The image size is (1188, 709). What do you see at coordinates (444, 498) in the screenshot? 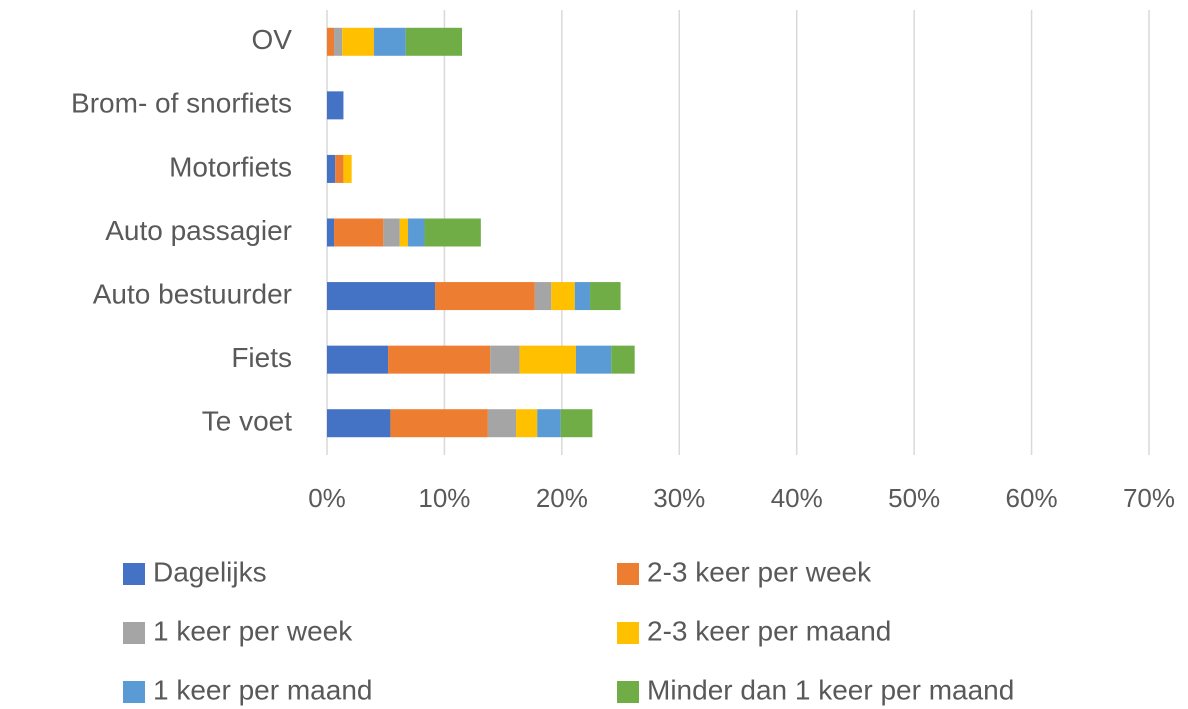
I see `x-tick-label: 10%` at bounding box center [444, 498].